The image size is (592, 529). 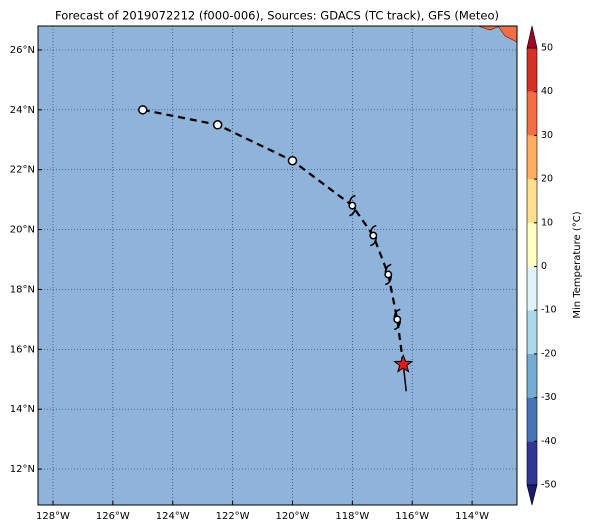 What do you see at coordinates (472, 516) in the screenshot?
I see `x-tick-label: 114°W` at bounding box center [472, 516].